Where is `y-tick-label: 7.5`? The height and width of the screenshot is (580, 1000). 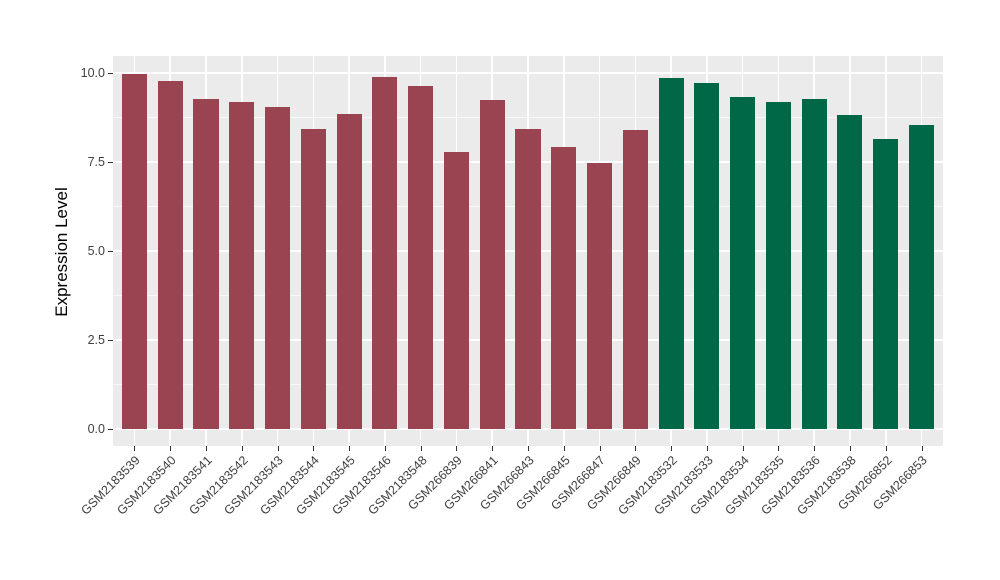
y-tick-label: 7.5 is located at coordinates (96, 162).